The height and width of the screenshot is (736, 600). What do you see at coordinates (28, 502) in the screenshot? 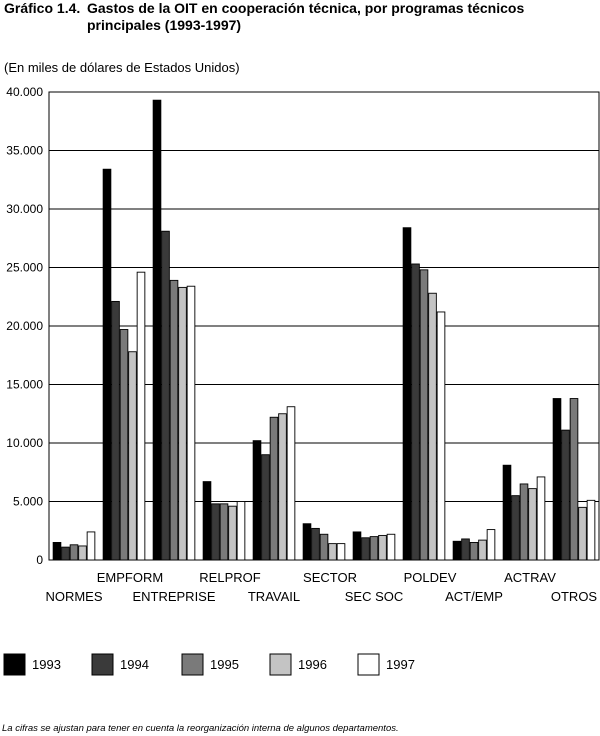
I see `y-tick-label: 5.000` at bounding box center [28, 502].